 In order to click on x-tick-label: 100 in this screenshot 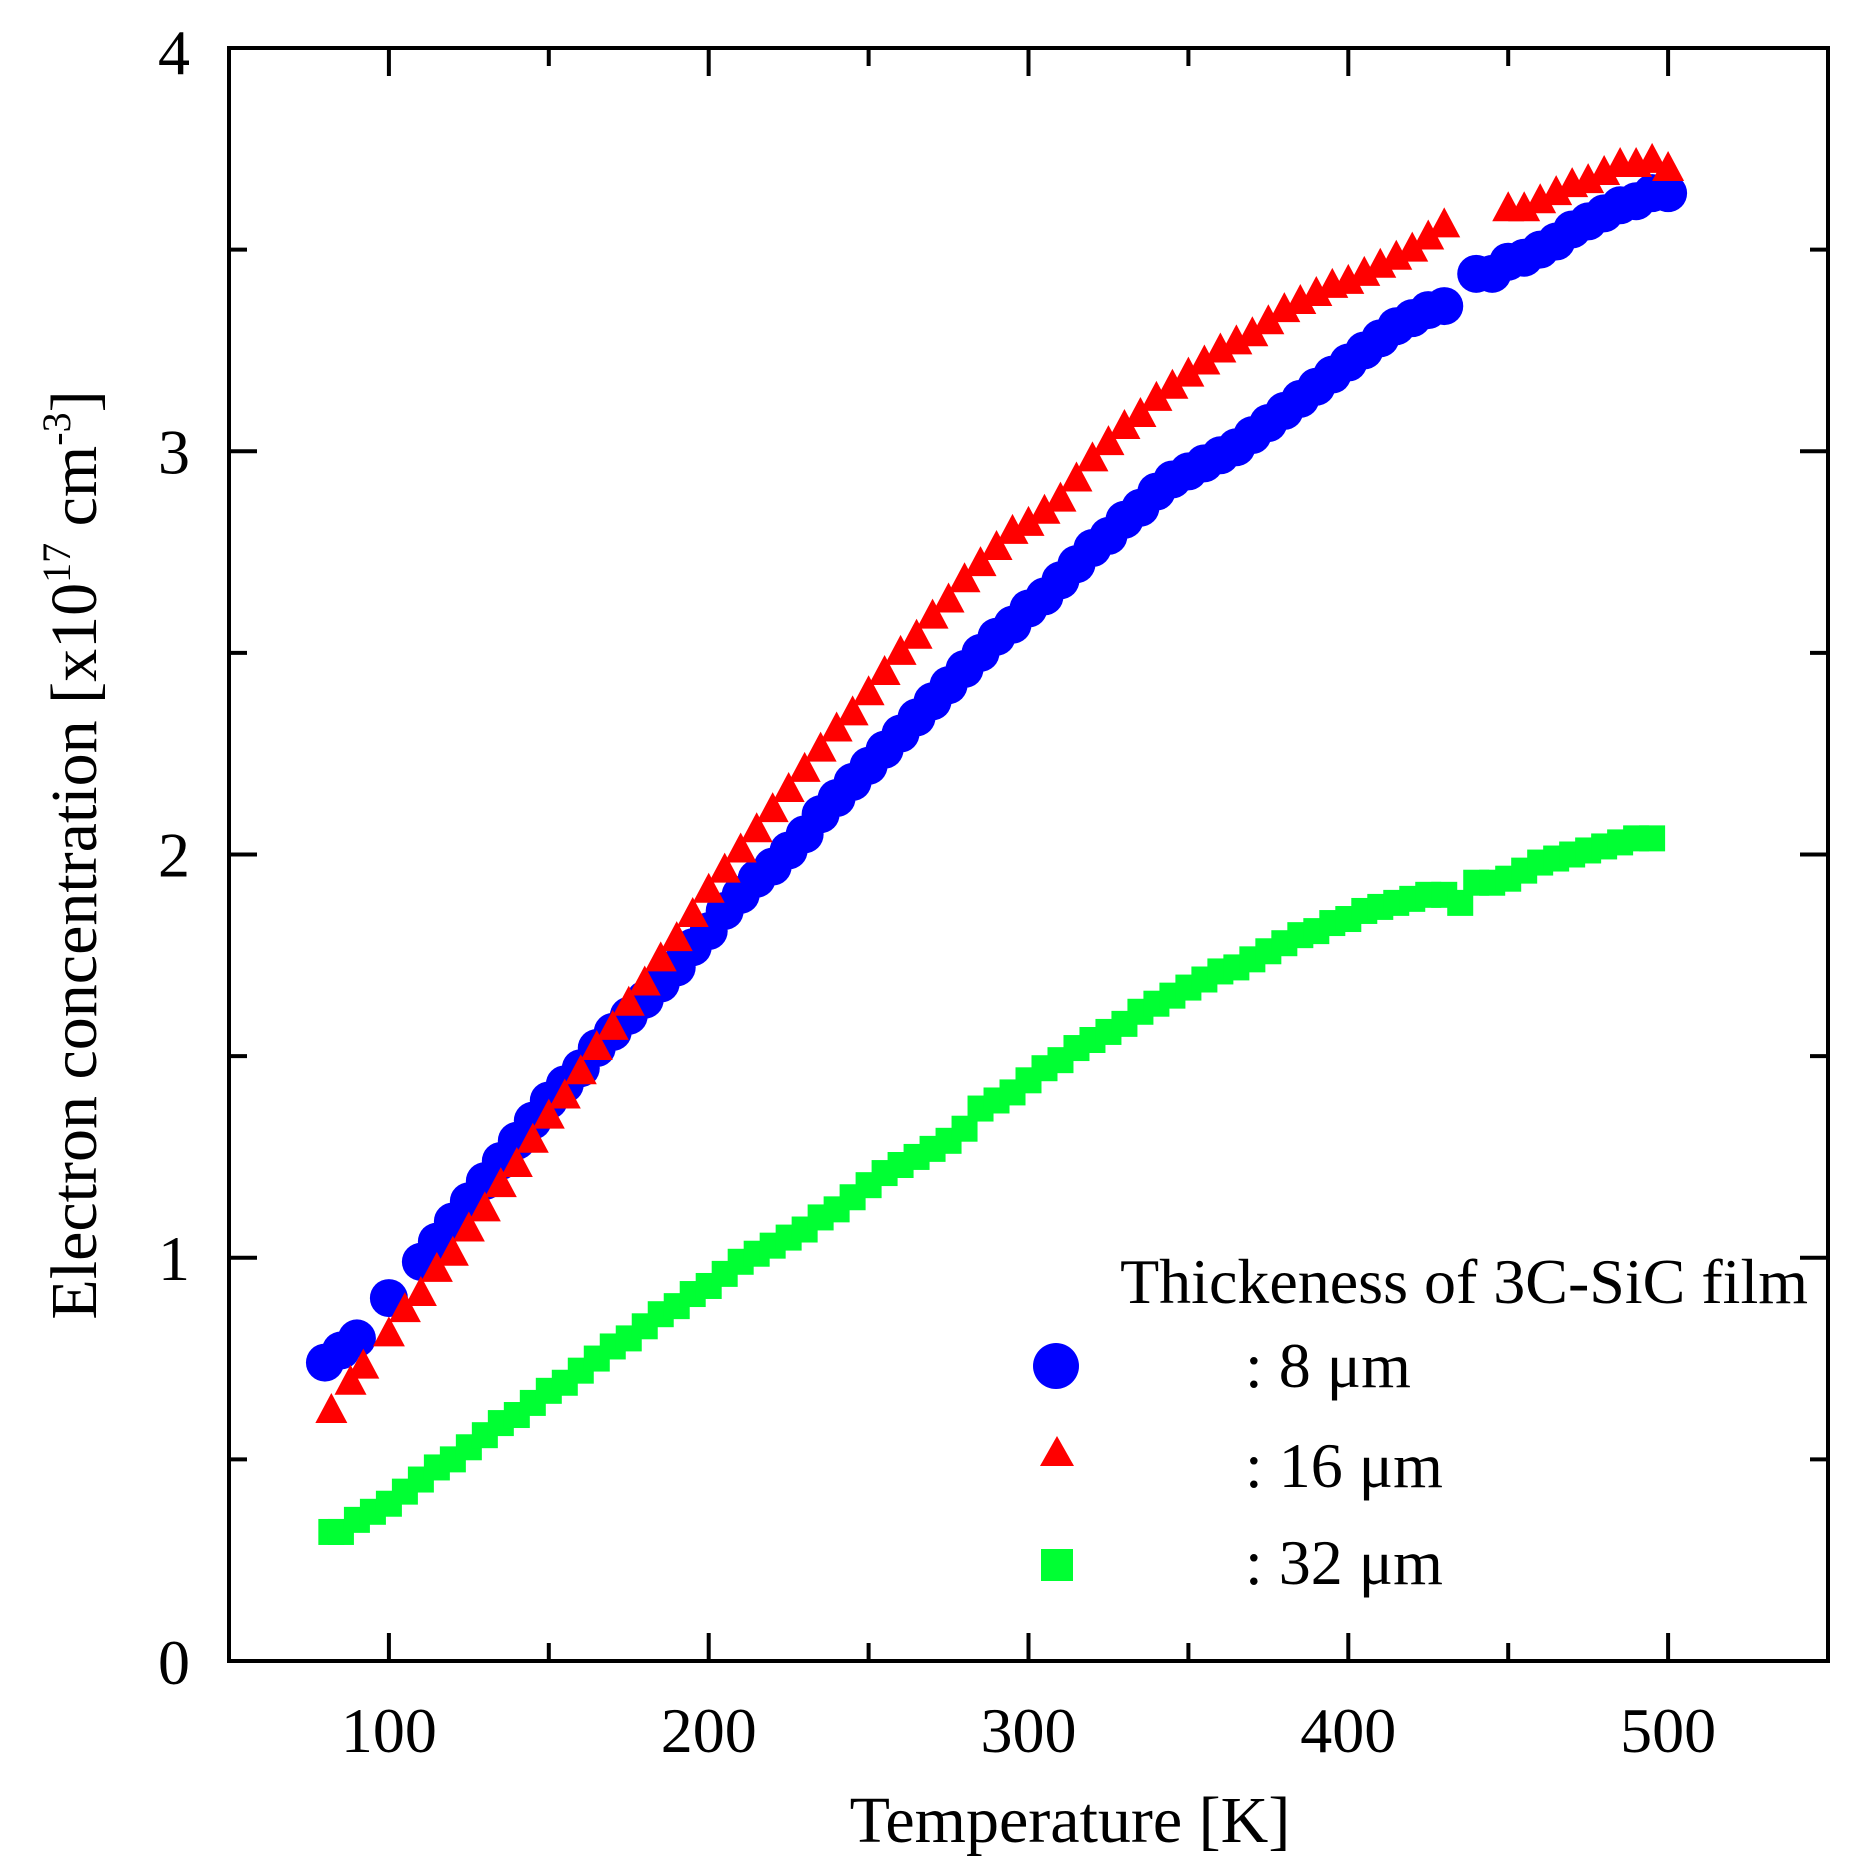, I will do `click(389, 1730)`.